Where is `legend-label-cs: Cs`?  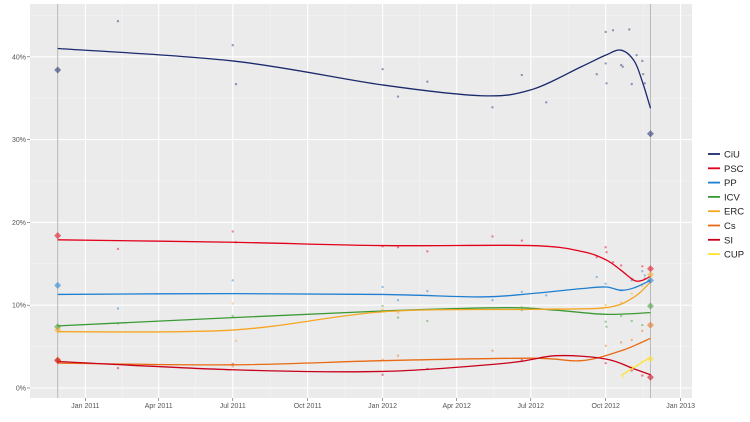 legend-label-cs: Cs is located at coordinates (730, 226).